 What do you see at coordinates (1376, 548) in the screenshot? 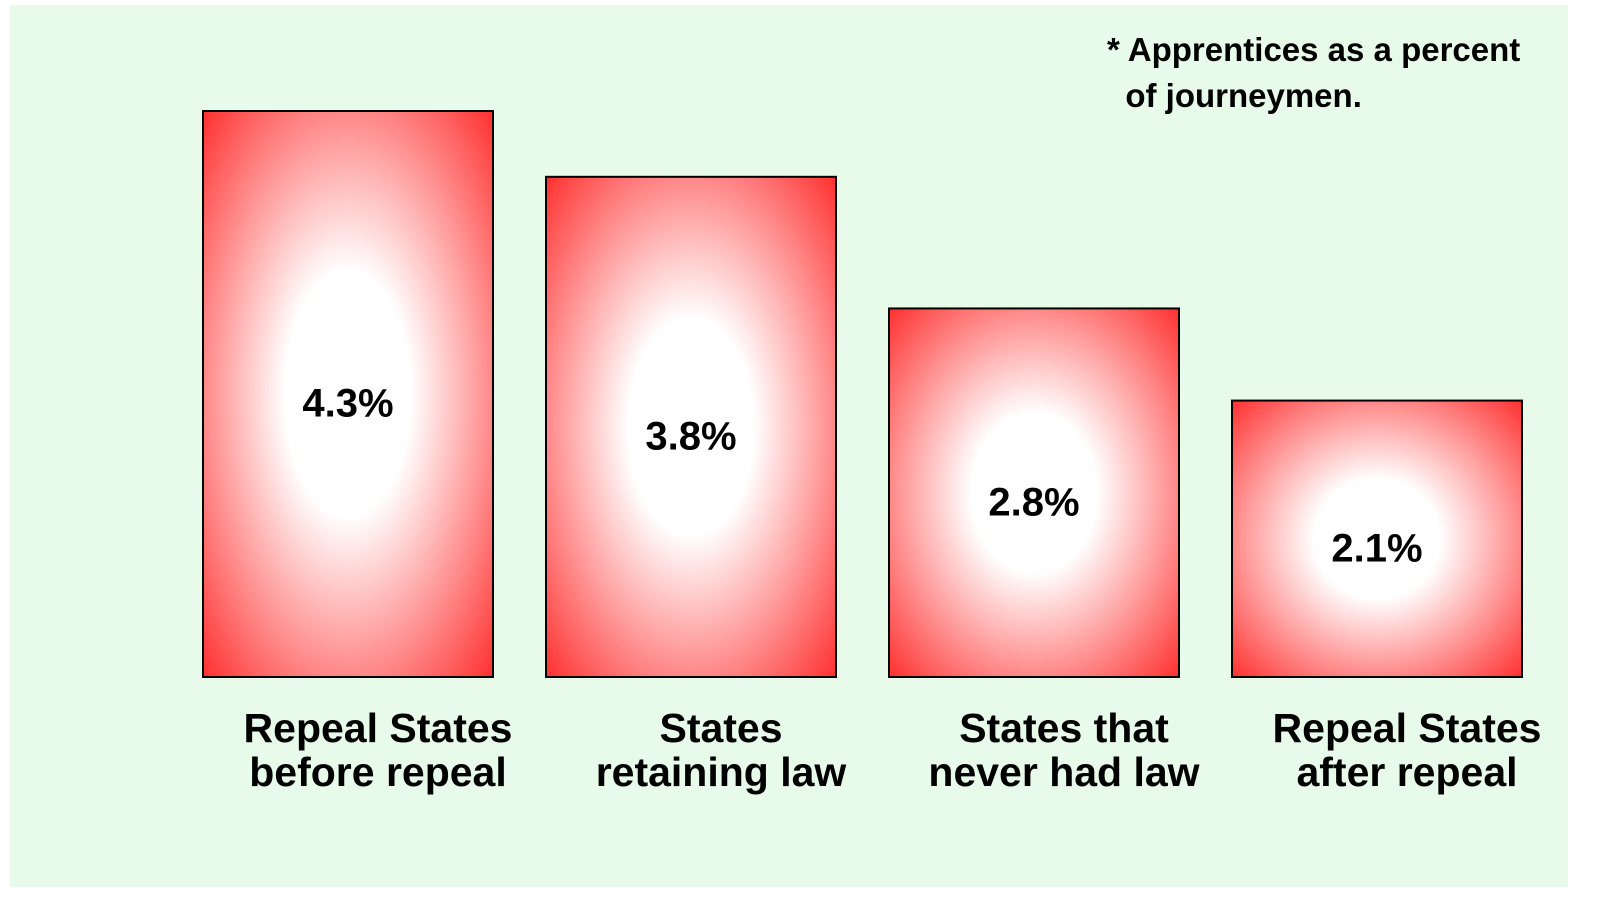
I see `value-label: 2.1%` at bounding box center [1376, 548].